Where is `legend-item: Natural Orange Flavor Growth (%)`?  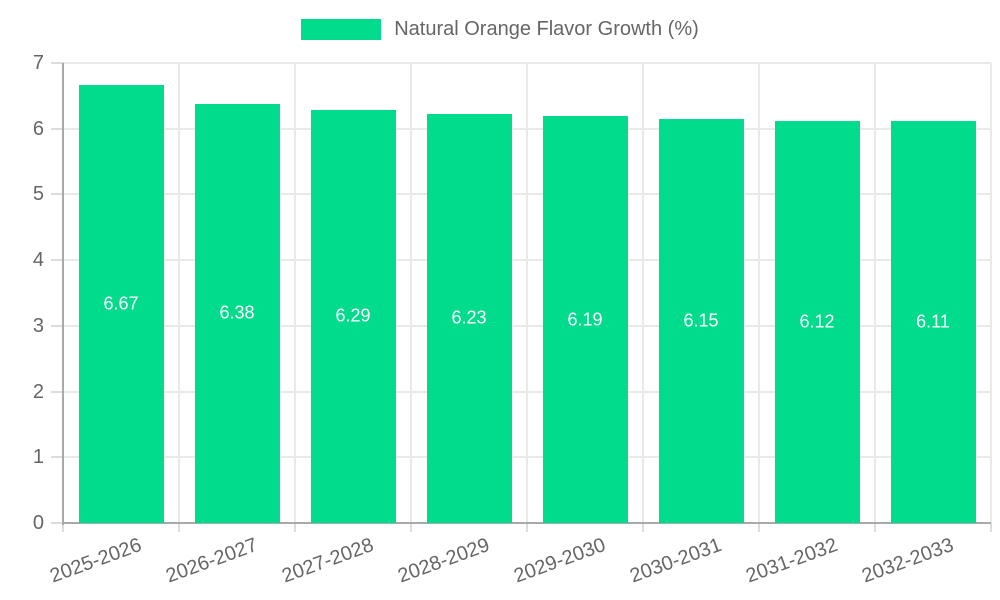
legend-item: Natural Orange Flavor Growth (%) is located at coordinates (500, 29).